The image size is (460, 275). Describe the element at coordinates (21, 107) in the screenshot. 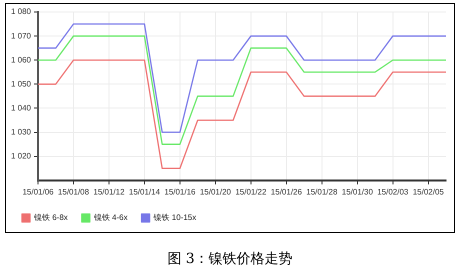

I see `y-tick-label: 1 040` at that location.